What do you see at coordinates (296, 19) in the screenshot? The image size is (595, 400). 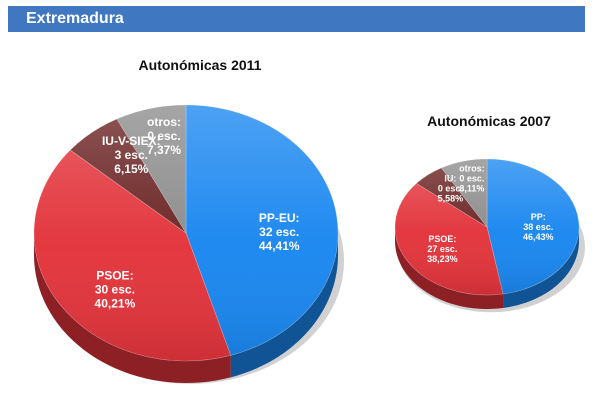 I see `region-header-bar: Extremadura` at bounding box center [296, 19].